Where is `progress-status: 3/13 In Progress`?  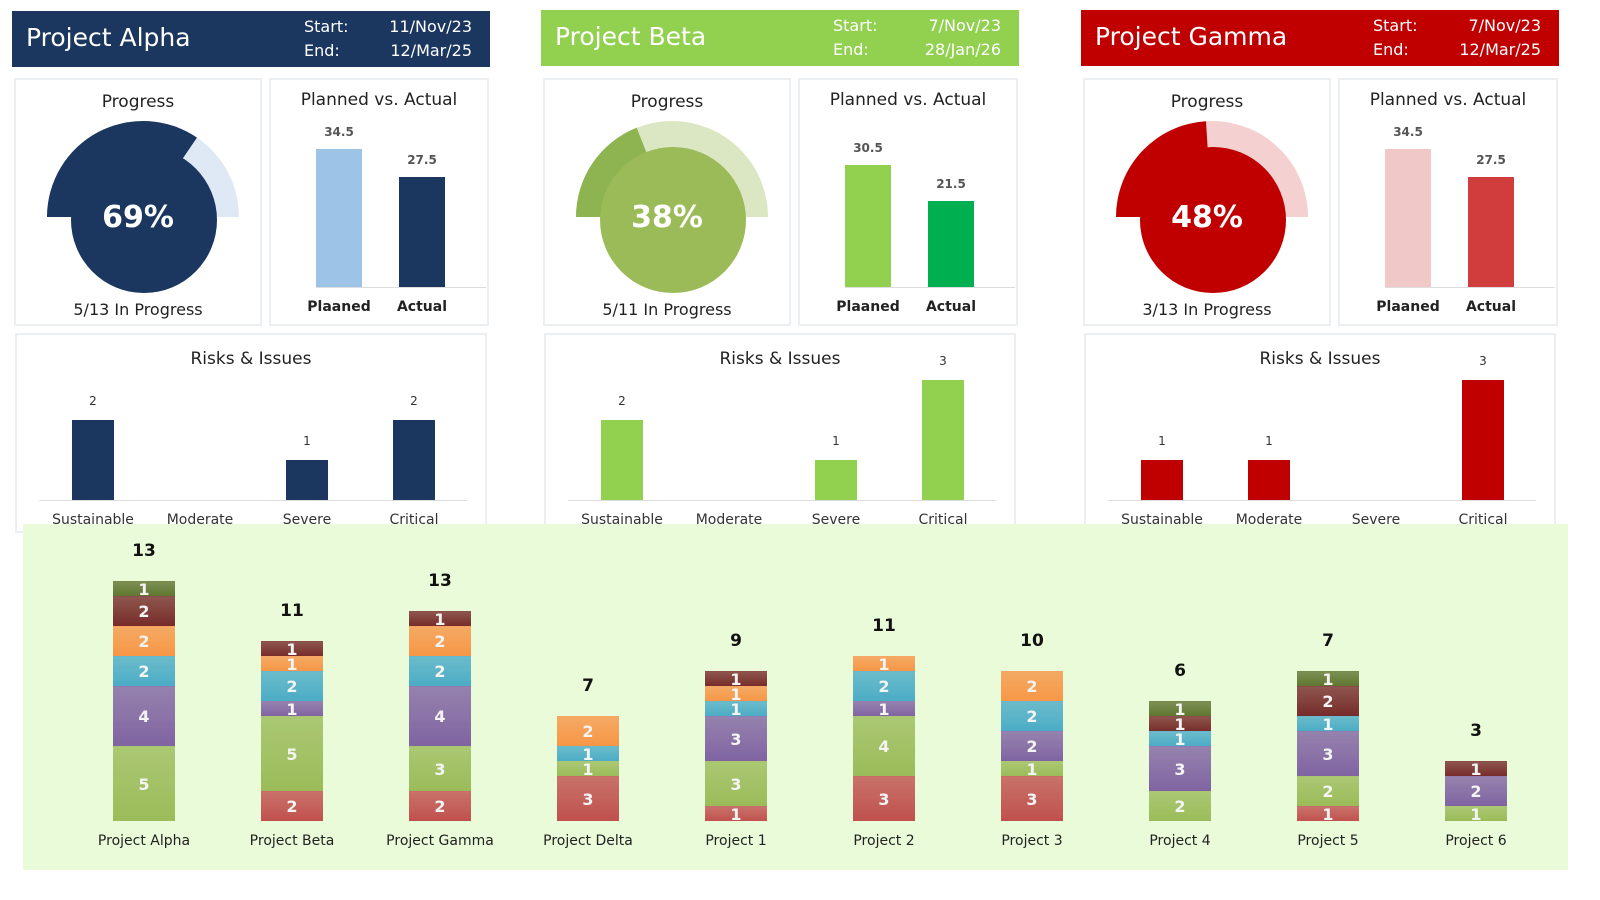
progress-status: 3/13 In Progress is located at coordinates (1207, 309).